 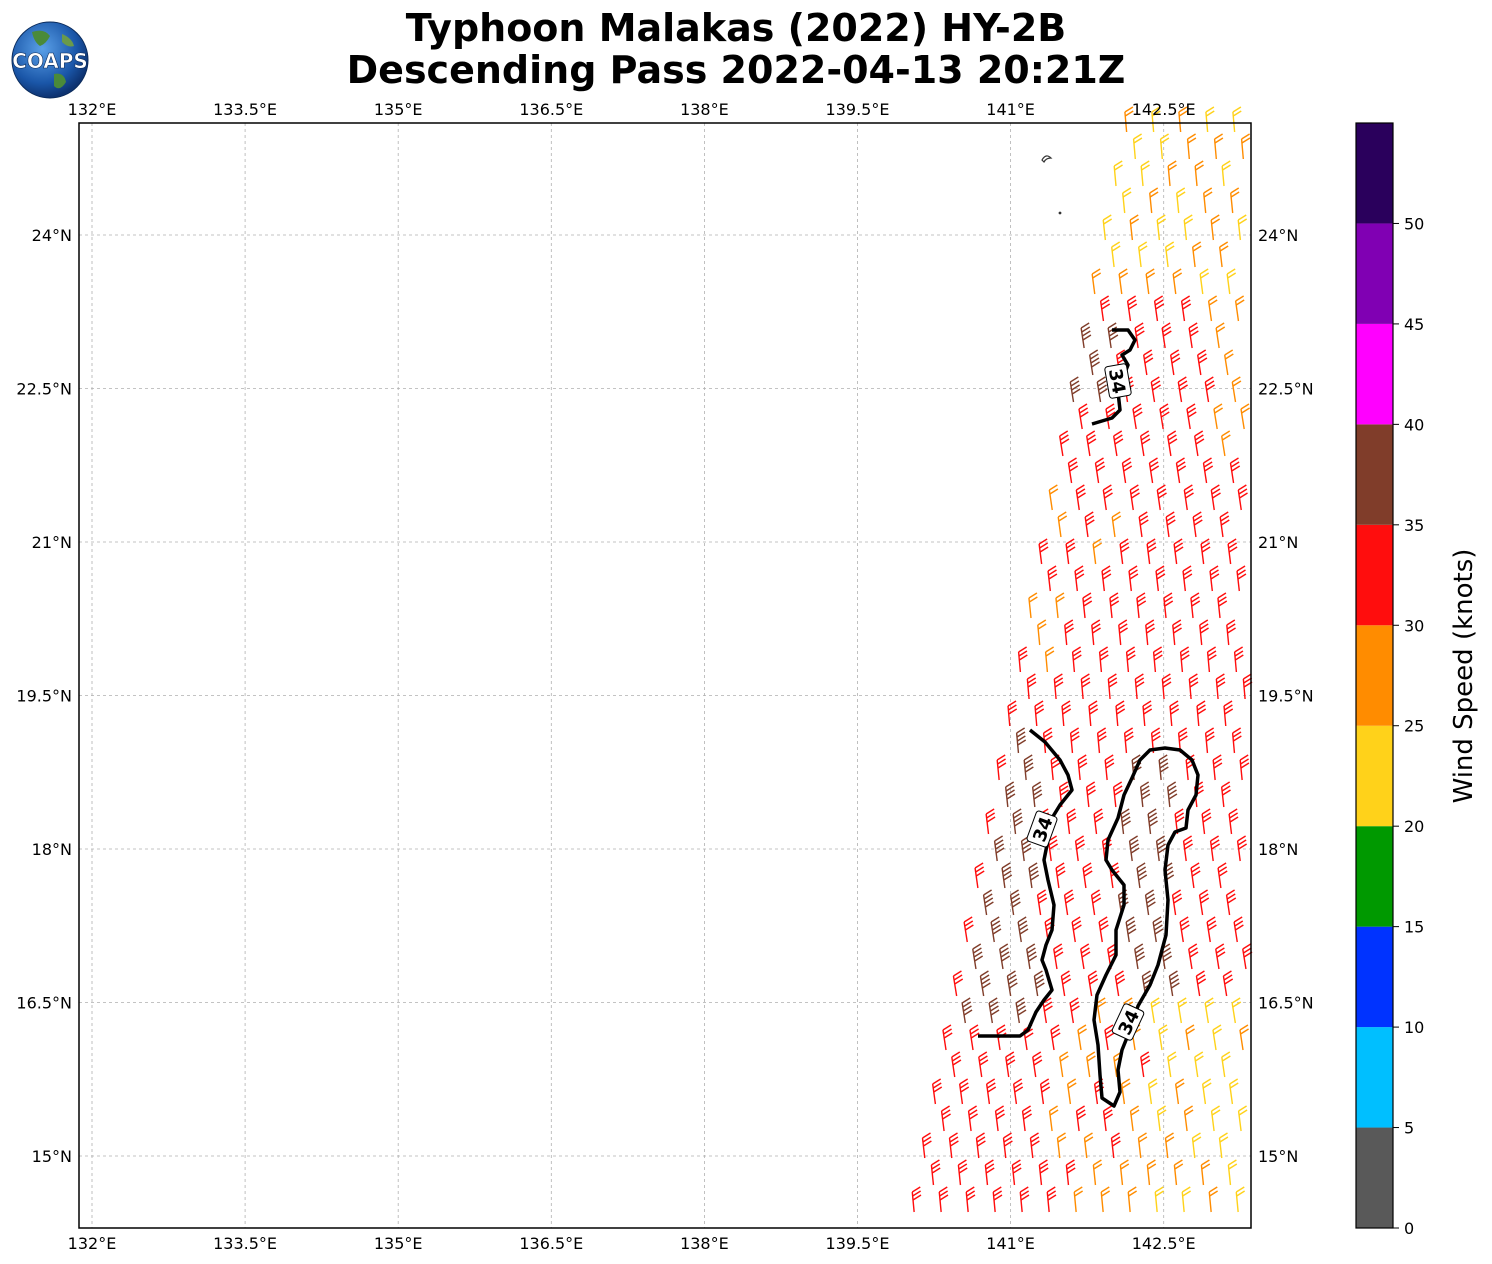 I want to click on lon-tick-label-top: 135°E, so click(x=398, y=109).